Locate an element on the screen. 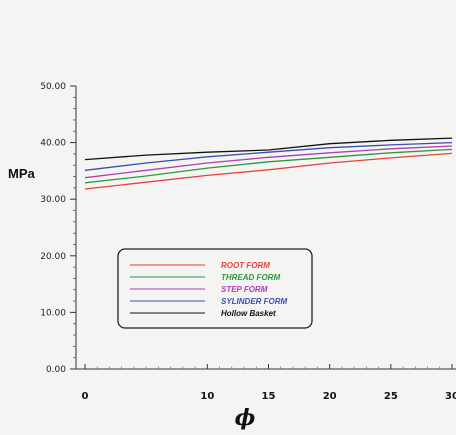  legend-label: ROOT FORM is located at coordinates (245, 265).